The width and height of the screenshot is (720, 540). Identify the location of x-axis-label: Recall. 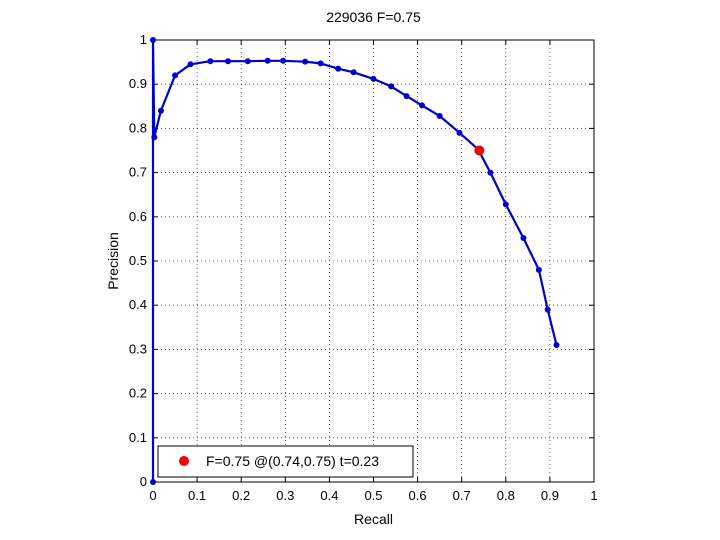
(373, 519).